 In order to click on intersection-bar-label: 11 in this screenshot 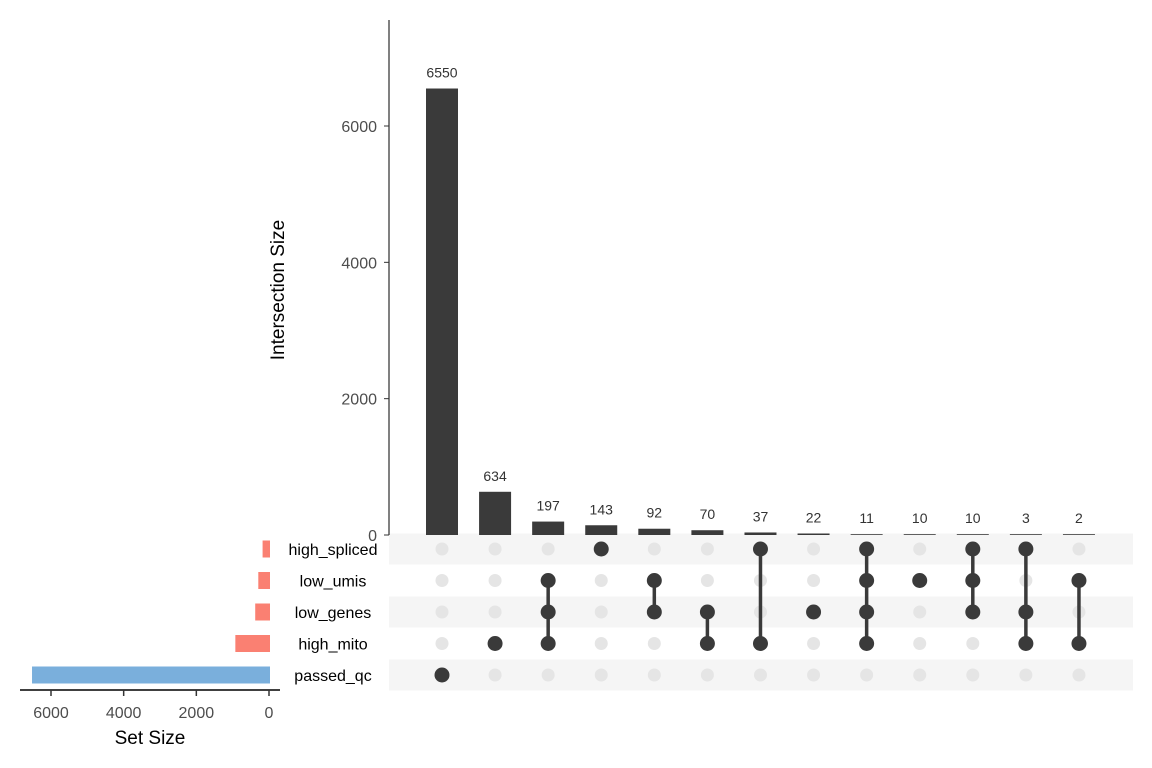, I will do `click(866, 518)`.